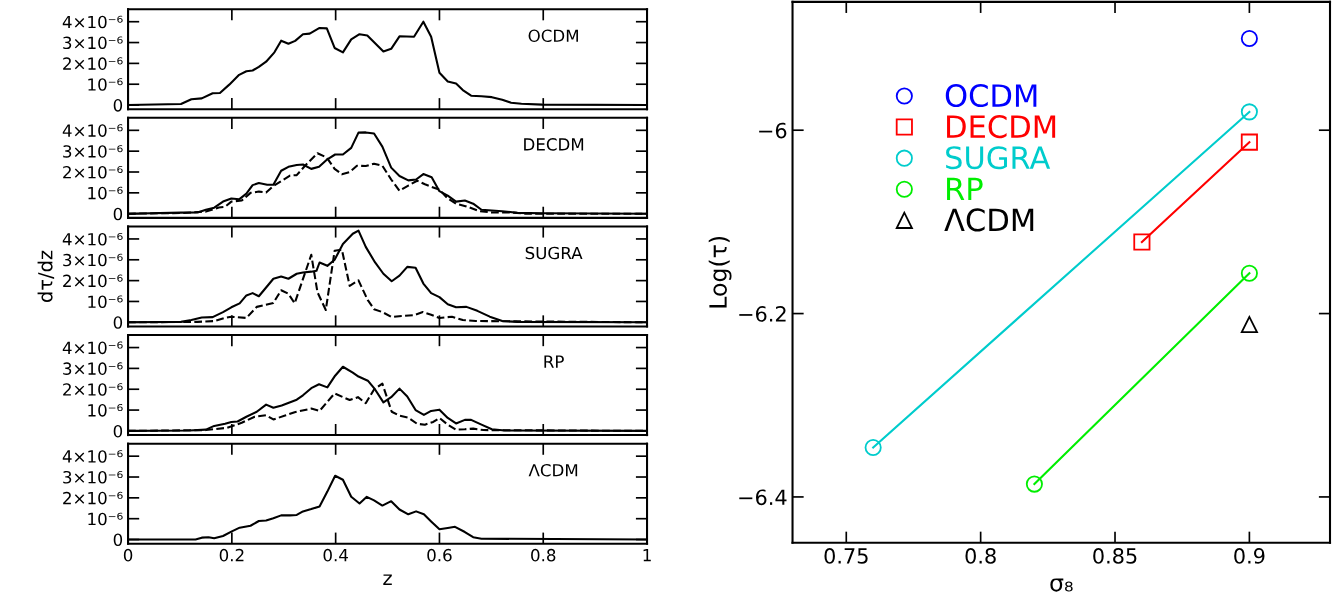 The width and height of the screenshot is (1341, 614). I want to click on legend-label: SUGRA, so click(998, 158).